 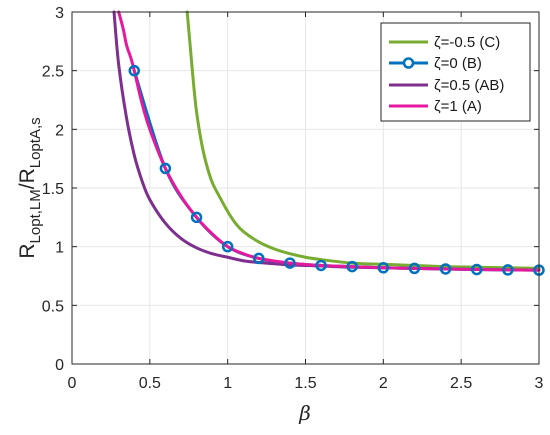 What do you see at coordinates (458, 63) in the screenshot?
I see `legend-label-zeta-0: ζ=0 (B)` at bounding box center [458, 63].